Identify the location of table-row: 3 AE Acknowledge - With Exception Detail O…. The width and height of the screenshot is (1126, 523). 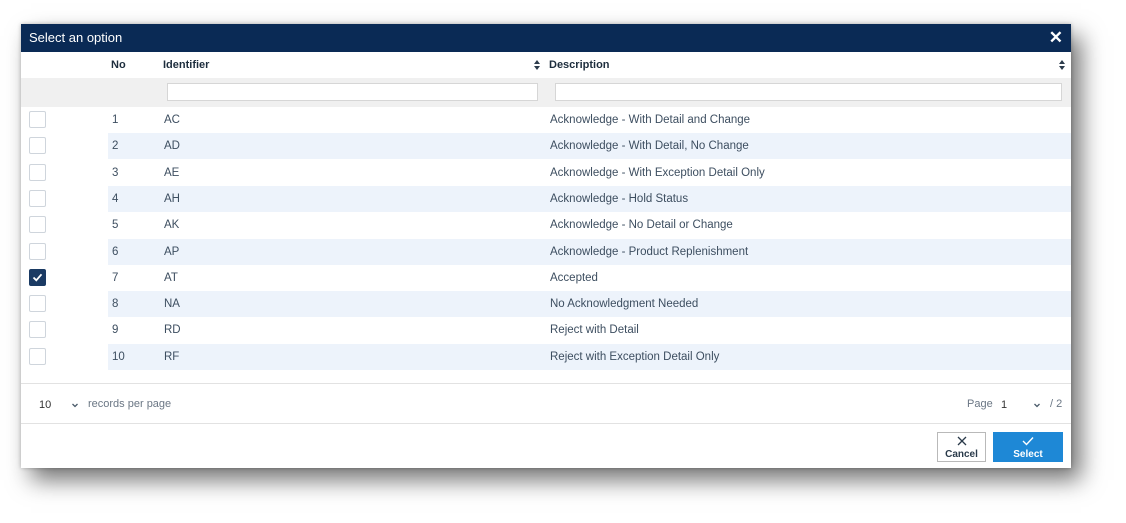
(546, 173).